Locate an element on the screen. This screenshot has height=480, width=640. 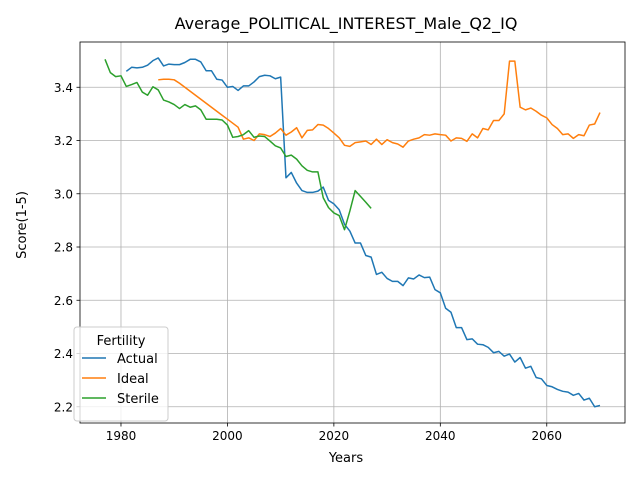
x-tick-label: 1980 is located at coordinates (121, 436).